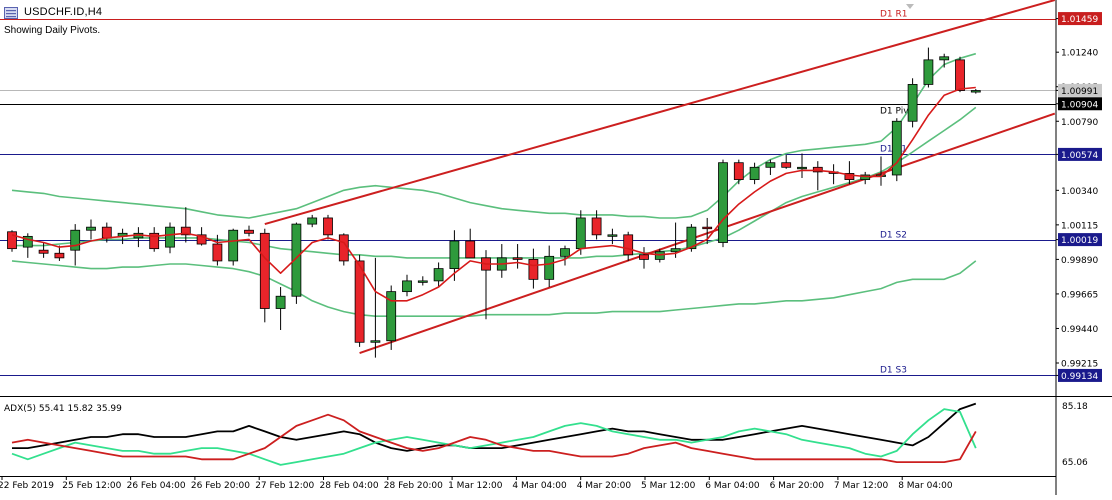 Image resolution: width=1112 pixels, height=500 pixels. I want to click on adx-tick-label: 85.18, so click(1075, 407).